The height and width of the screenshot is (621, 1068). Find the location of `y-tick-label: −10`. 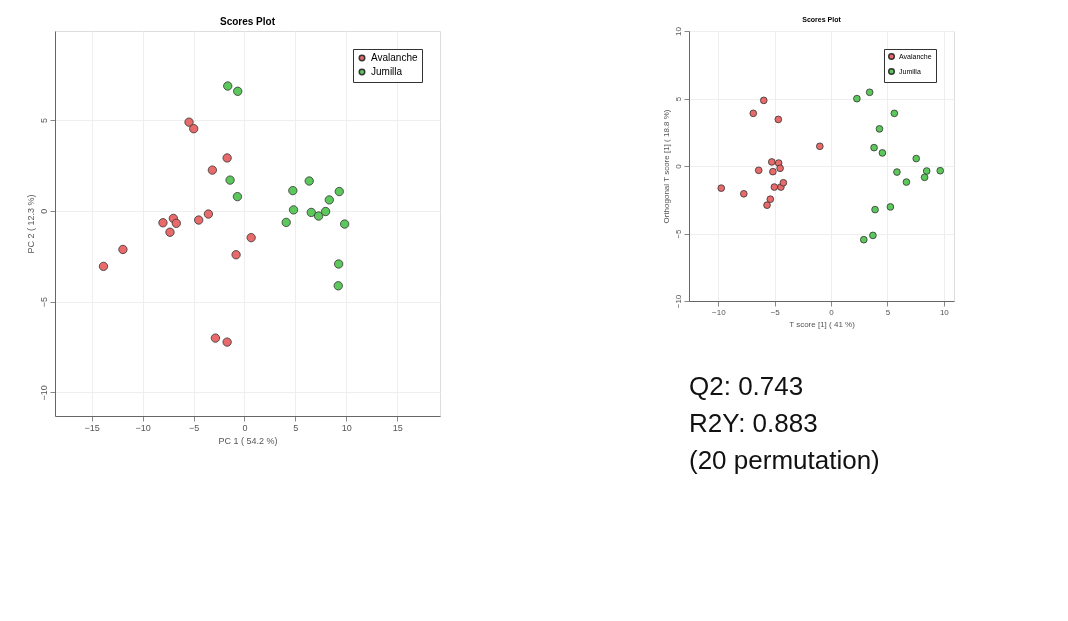

y-tick-label: −10 is located at coordinates (43, 393).